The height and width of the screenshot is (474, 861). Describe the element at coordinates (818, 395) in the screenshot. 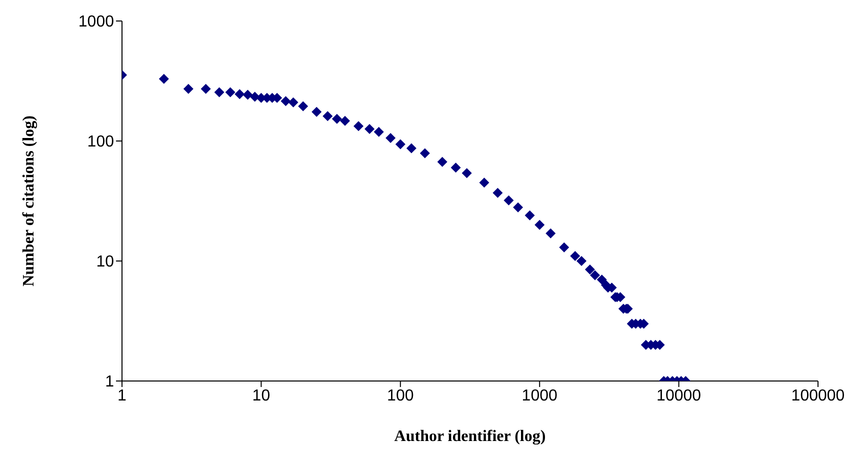

I see `x-tick-label: 100000` at that location.